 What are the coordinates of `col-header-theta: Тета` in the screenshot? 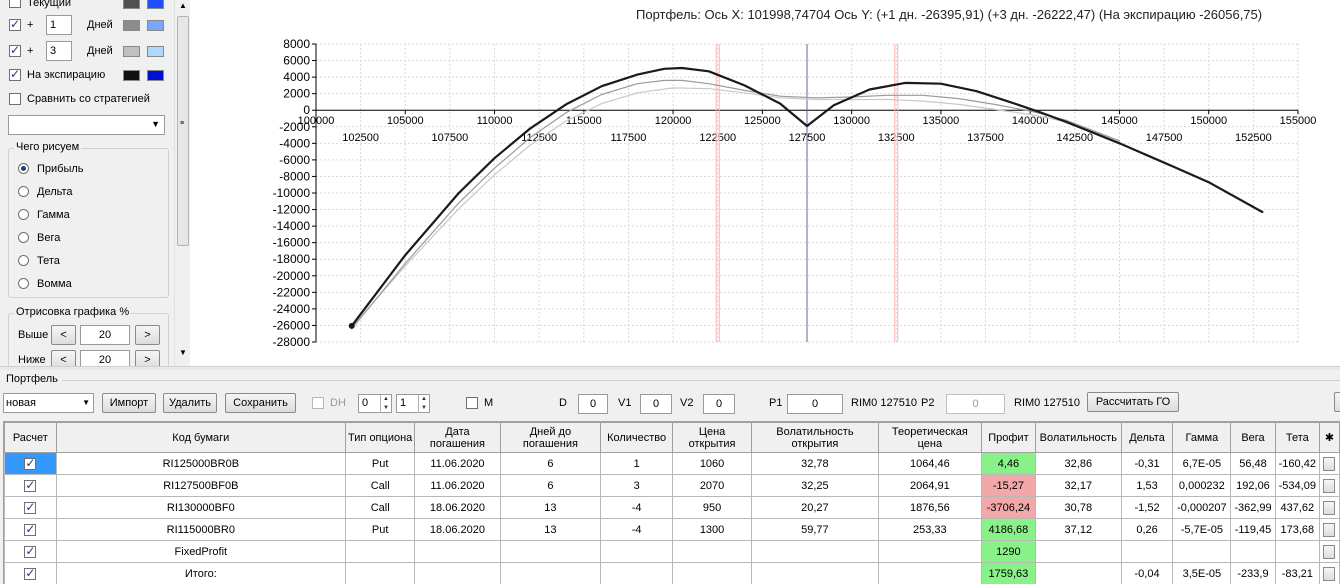 It's located at (1297, 437).